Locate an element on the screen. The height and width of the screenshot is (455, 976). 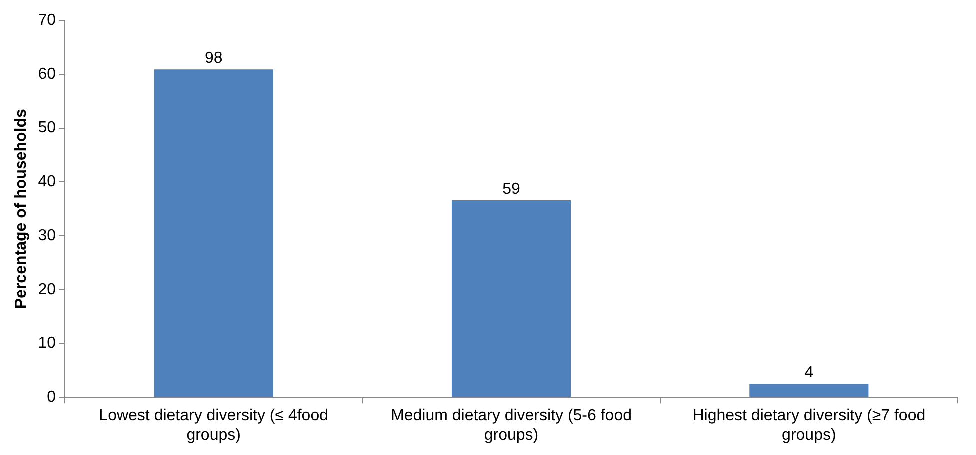
y-tick-label: 10 is located at coordinates (47, 343).